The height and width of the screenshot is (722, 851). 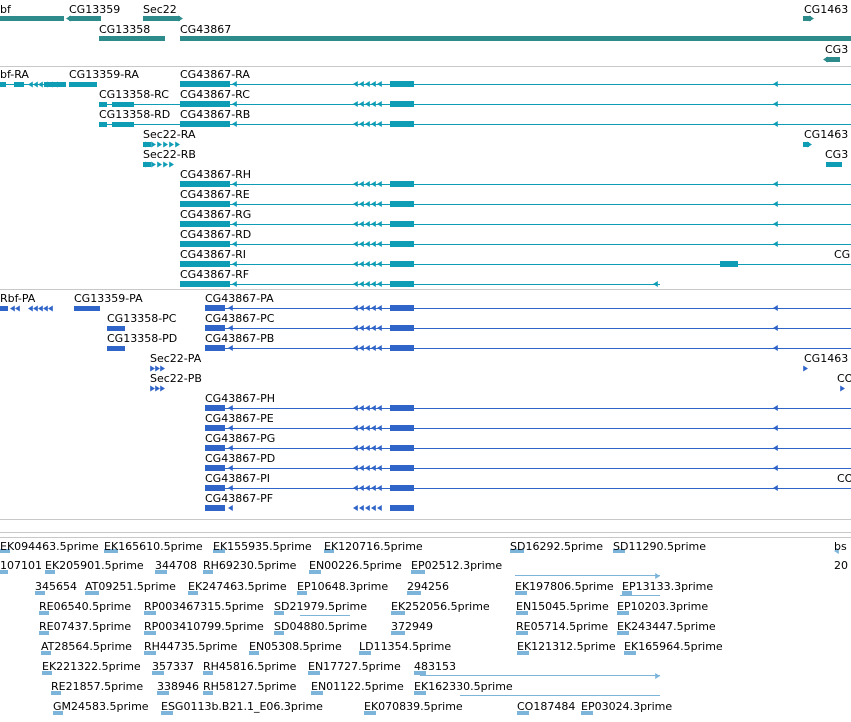 What do you see at coordinates (130, 586) in the screenshot?
I see `est-label: AT09251.5prime` at bounding box center [130, 586].